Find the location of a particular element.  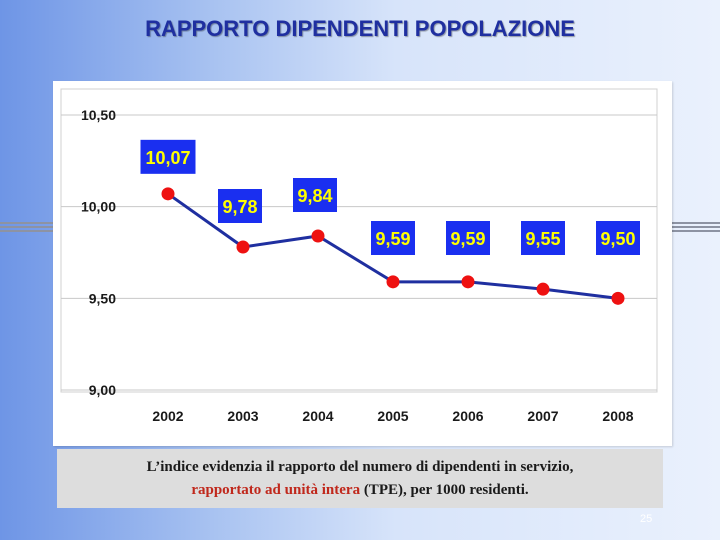

slide-title: RAPPORTO DIPENDENTI POPOLAZIONE is located at coordinates (360, 28).